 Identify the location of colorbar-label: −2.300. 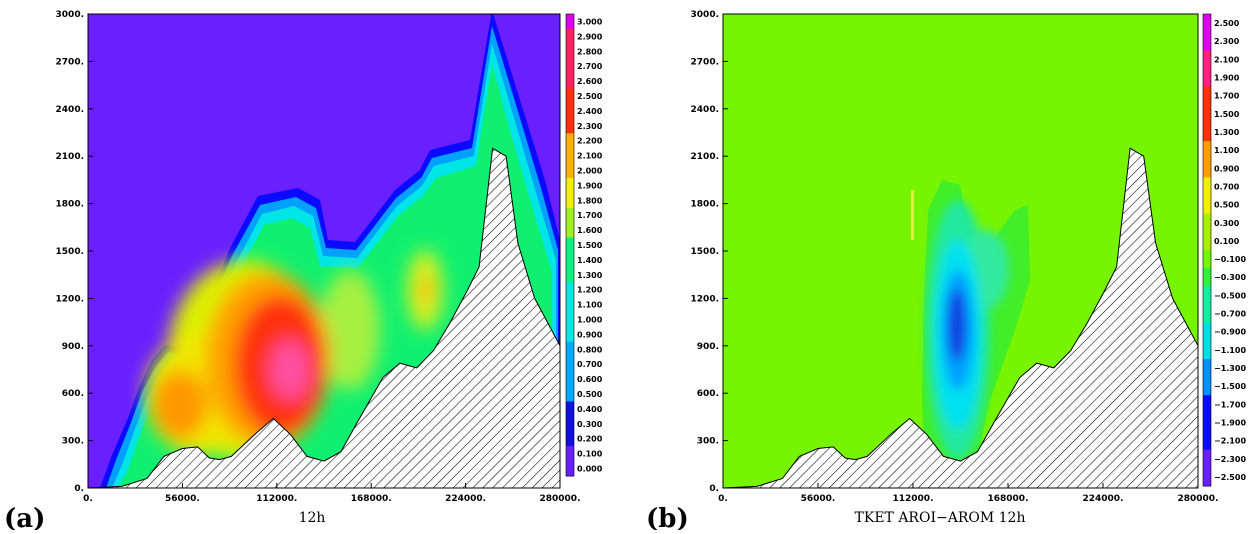
(1230, 459).